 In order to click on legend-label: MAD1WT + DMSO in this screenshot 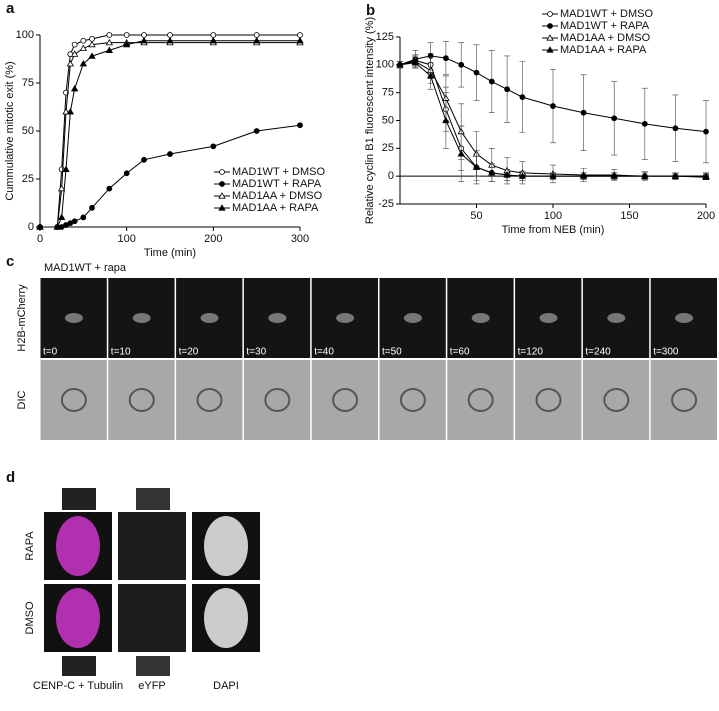, I will do `click(278, 172)`.